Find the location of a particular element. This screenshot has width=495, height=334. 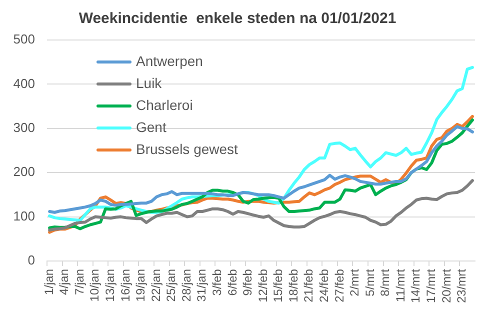

y-tick-label: 0 is located at coordinates (31, 260).